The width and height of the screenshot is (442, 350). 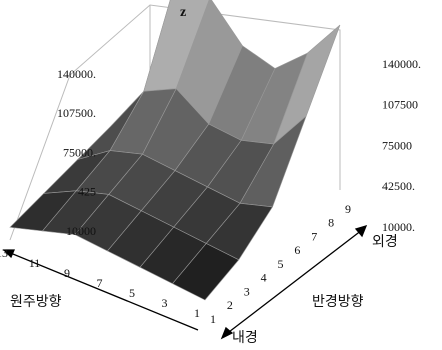 What do you see at coordinates (400, 105) in the screenshot?
I see `z2-tick-label: 107500` at bounding box center [400, 105].